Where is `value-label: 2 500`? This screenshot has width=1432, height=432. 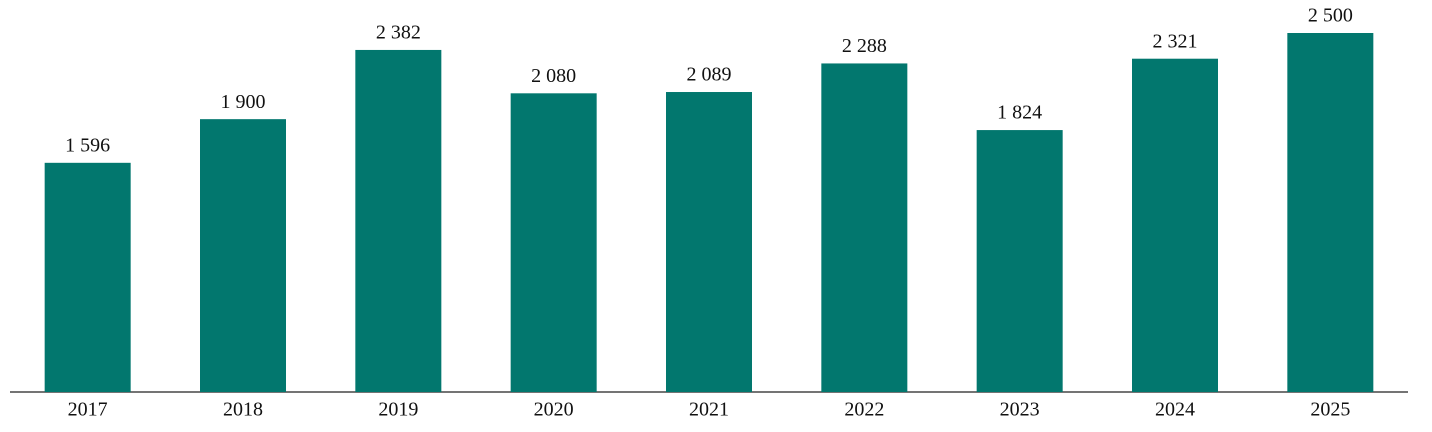 value-label: 2 500 is located at coordinates (1330, 16).